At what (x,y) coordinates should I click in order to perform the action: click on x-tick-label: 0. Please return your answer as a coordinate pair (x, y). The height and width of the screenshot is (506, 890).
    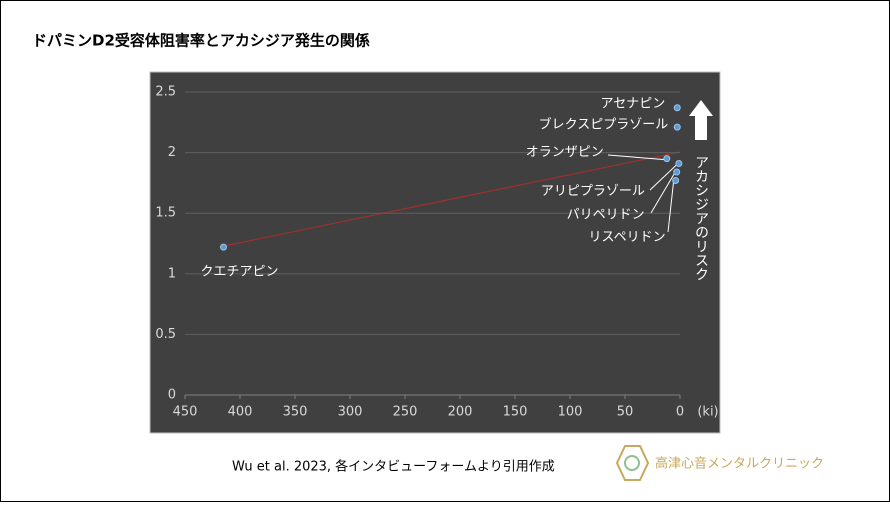
    Looking at the image, I should click on (680, 412).